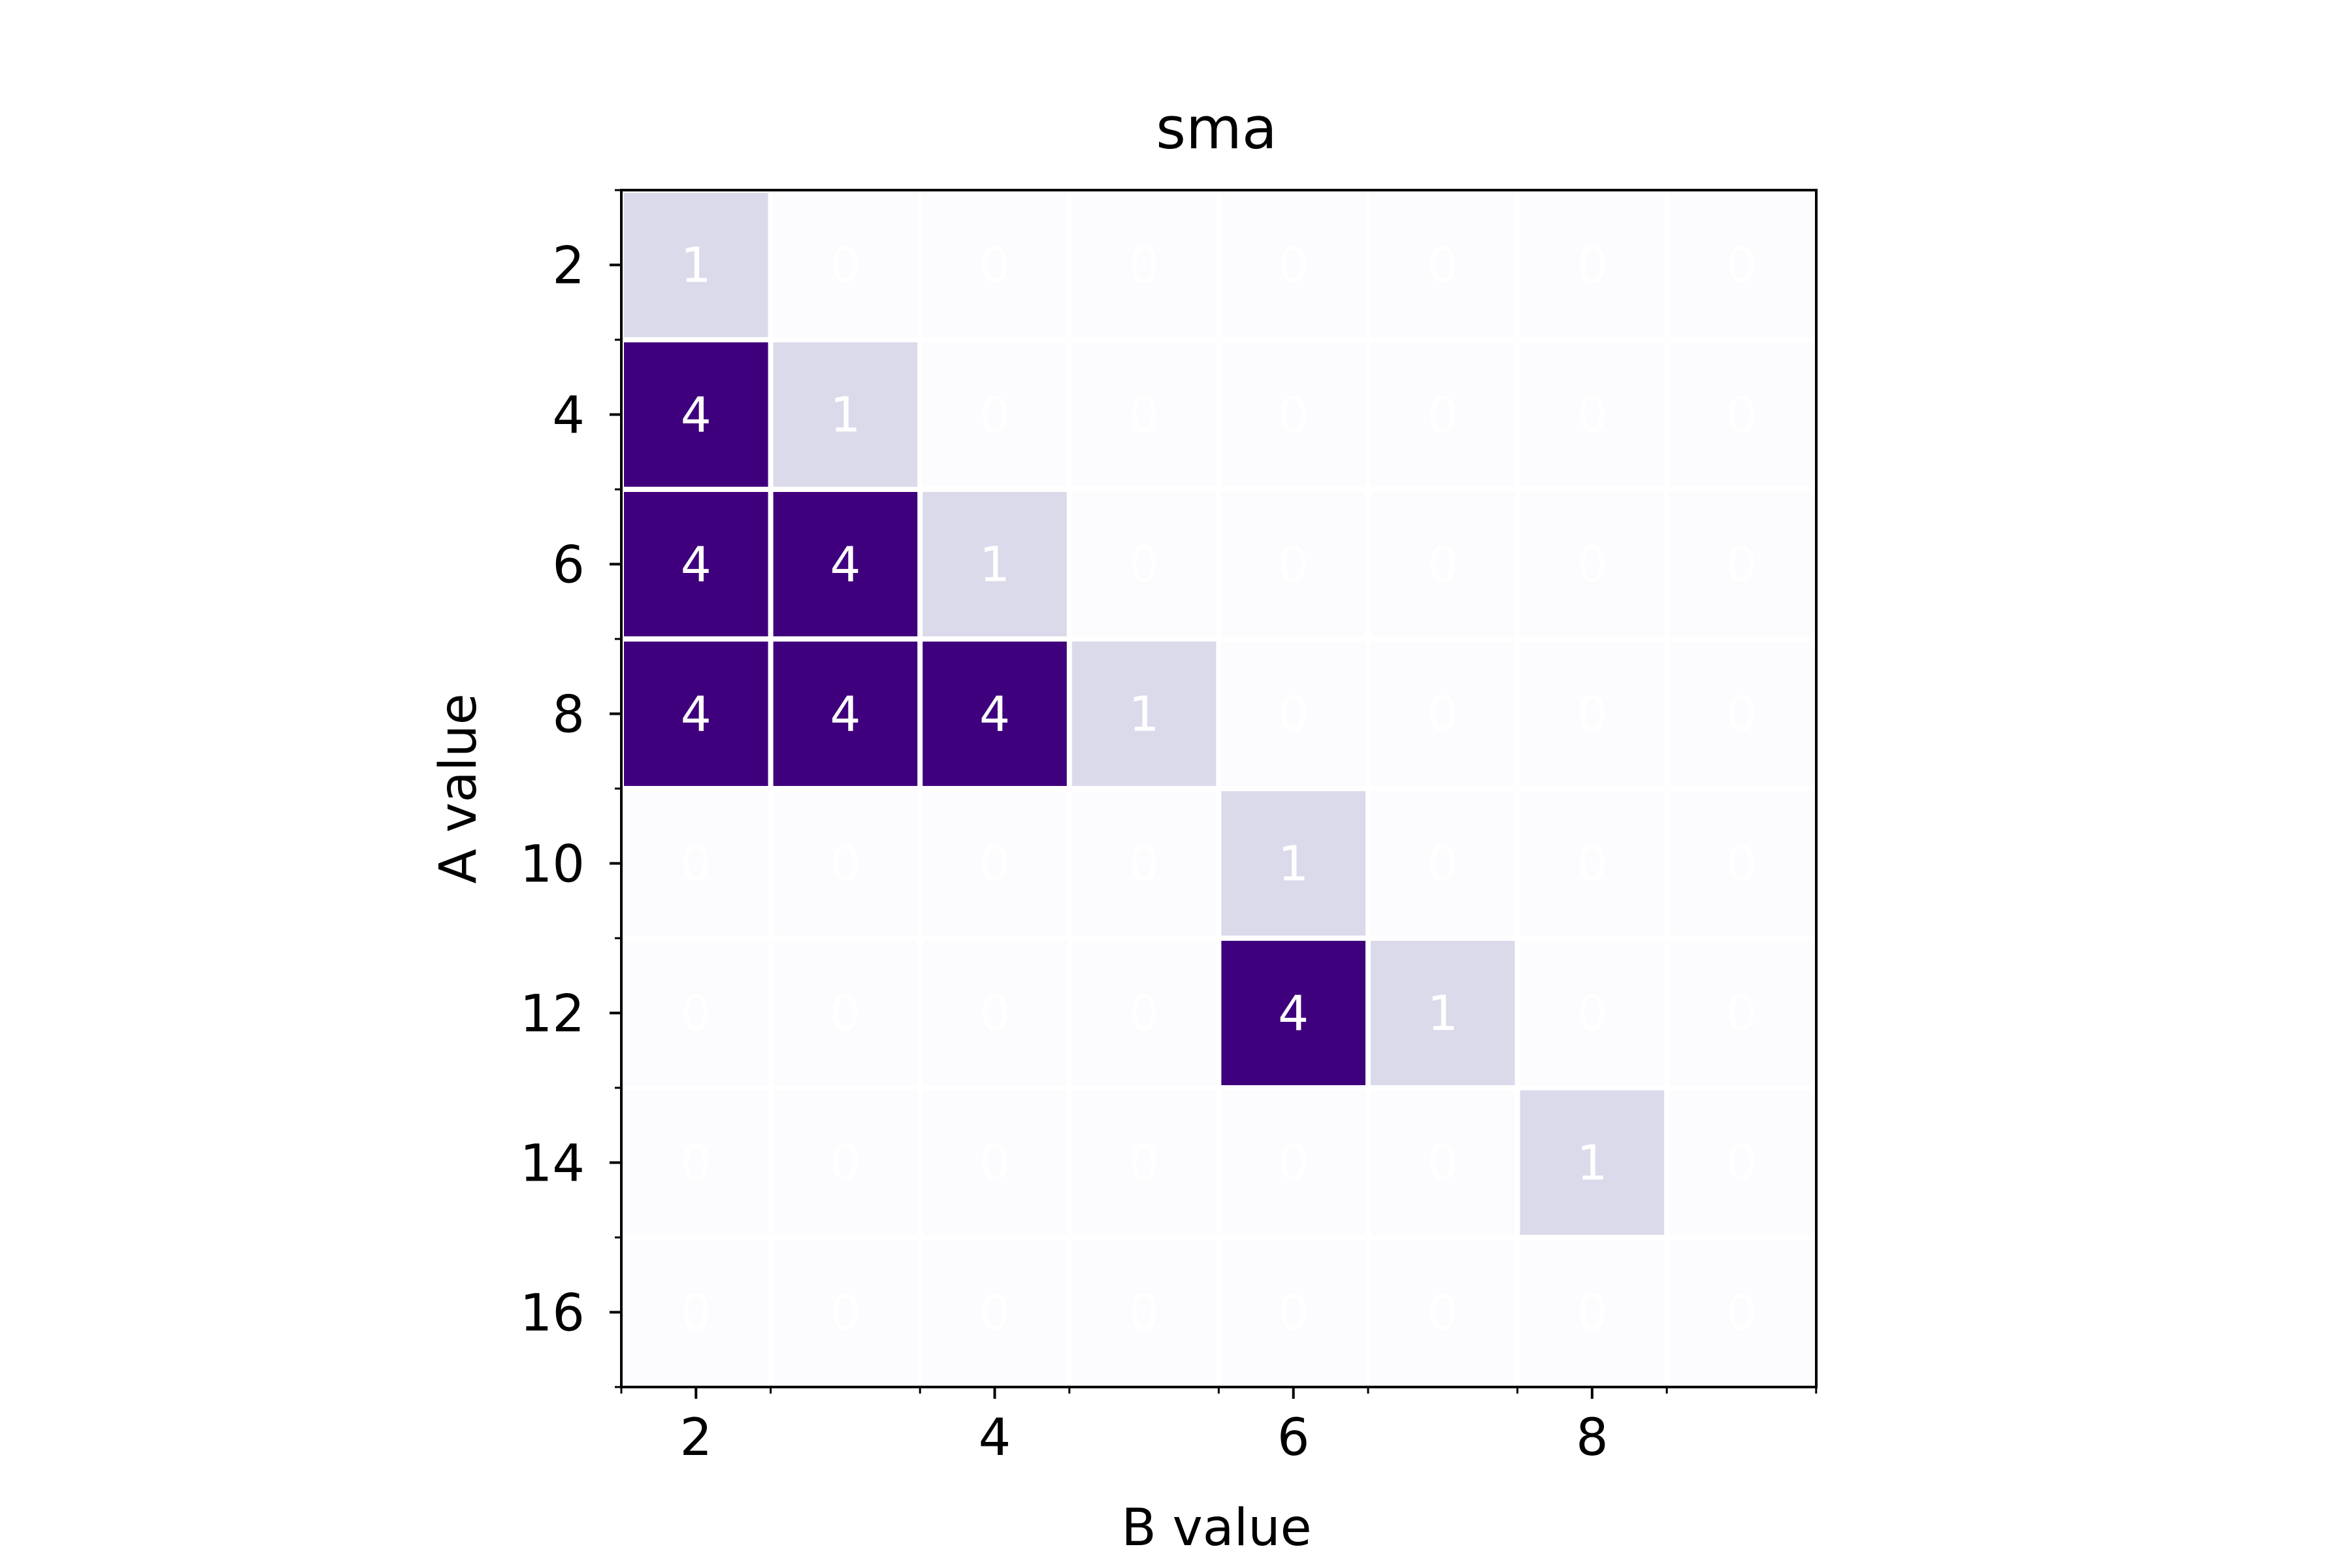 Image resolution: width=2352 pixels, height=1568 pixels. Describe the element at coordinates (695, 1438) in the screenshot. I see `x-tick-label: 2` at that location.